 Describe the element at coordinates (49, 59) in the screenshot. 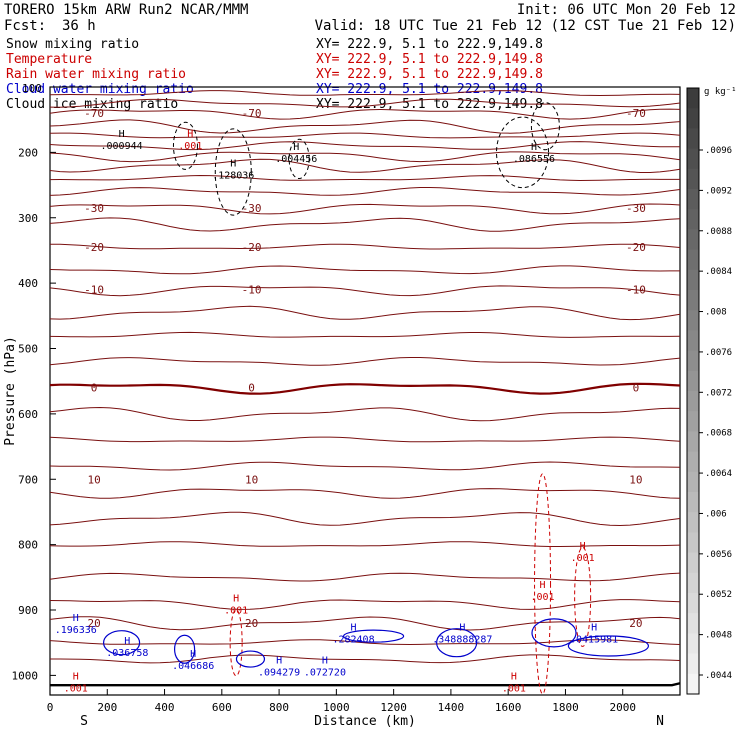

I see `legend-item-name: Temperature` at that location.